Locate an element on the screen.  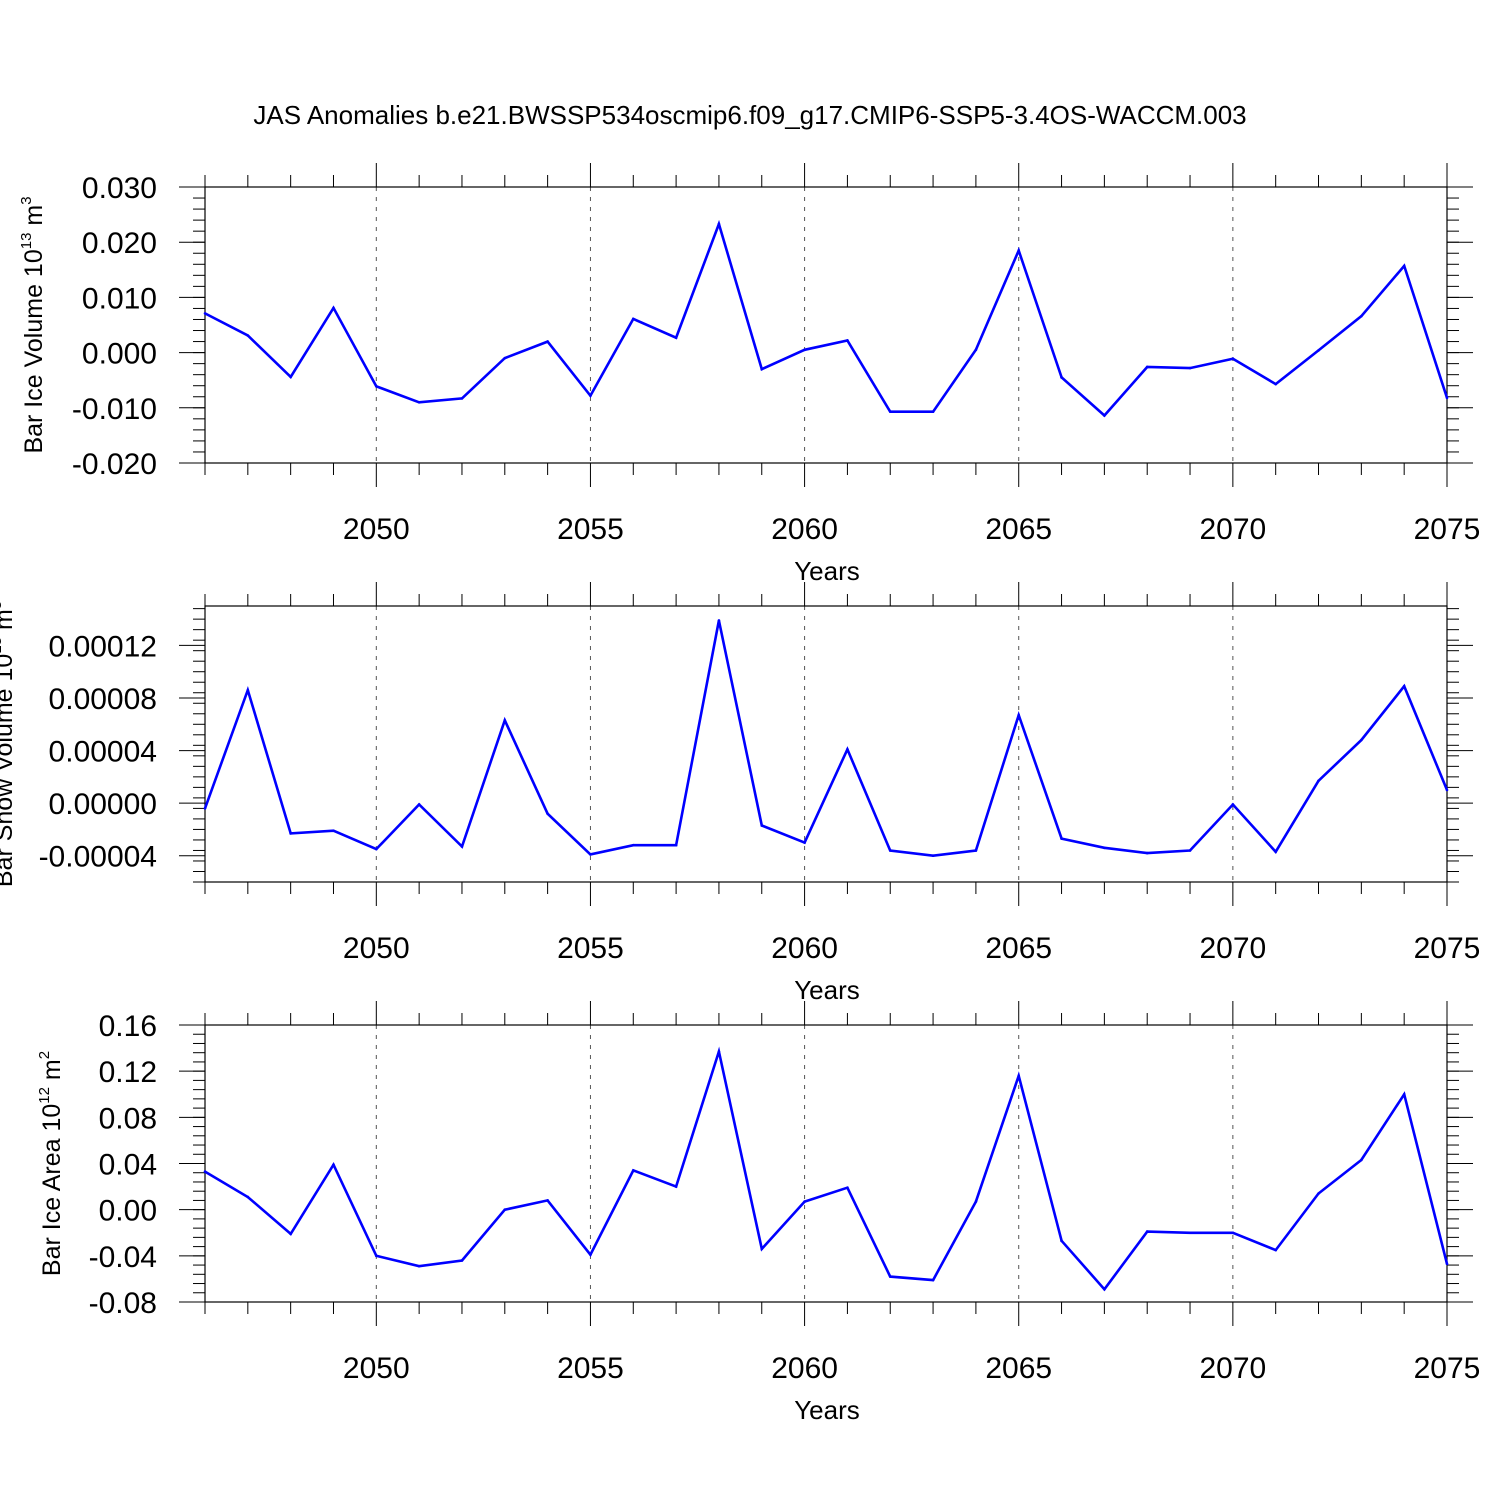
y-axis-title: Bar Ice Area 1012 m2 is located at coordinates (51, 1163).